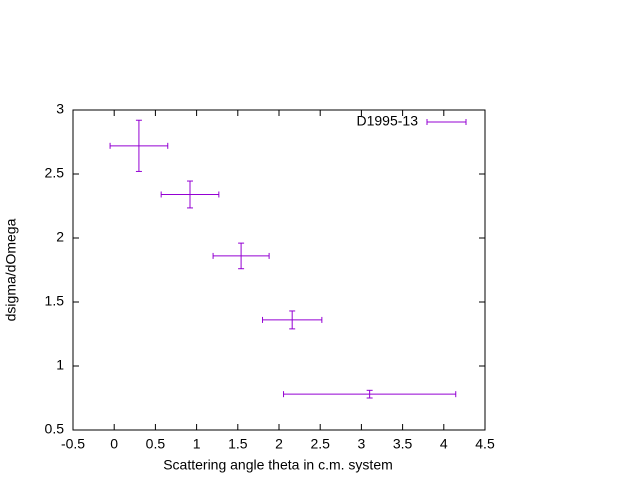  Describe the element at coordinates (362, 444) in the screenshot. I see `x-tick-label: 3` at that location.